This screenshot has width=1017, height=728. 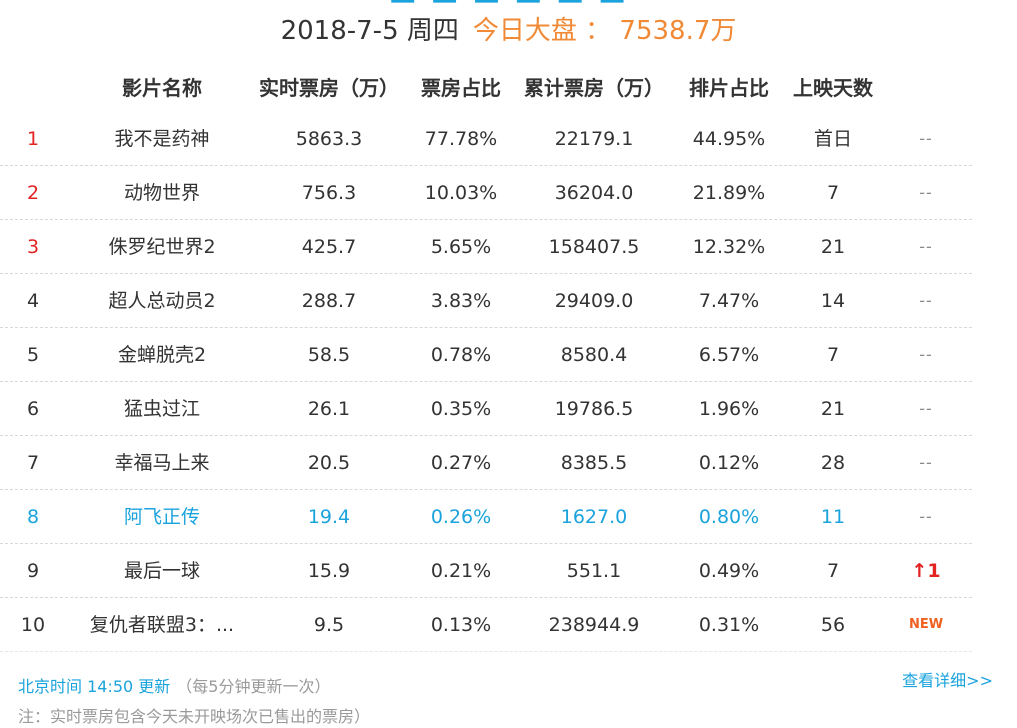 I want to click on table-row: 6 猛虫过江 26.1 0.35% 19786.5 1.96% 21 --, so click(x=486, y=409).